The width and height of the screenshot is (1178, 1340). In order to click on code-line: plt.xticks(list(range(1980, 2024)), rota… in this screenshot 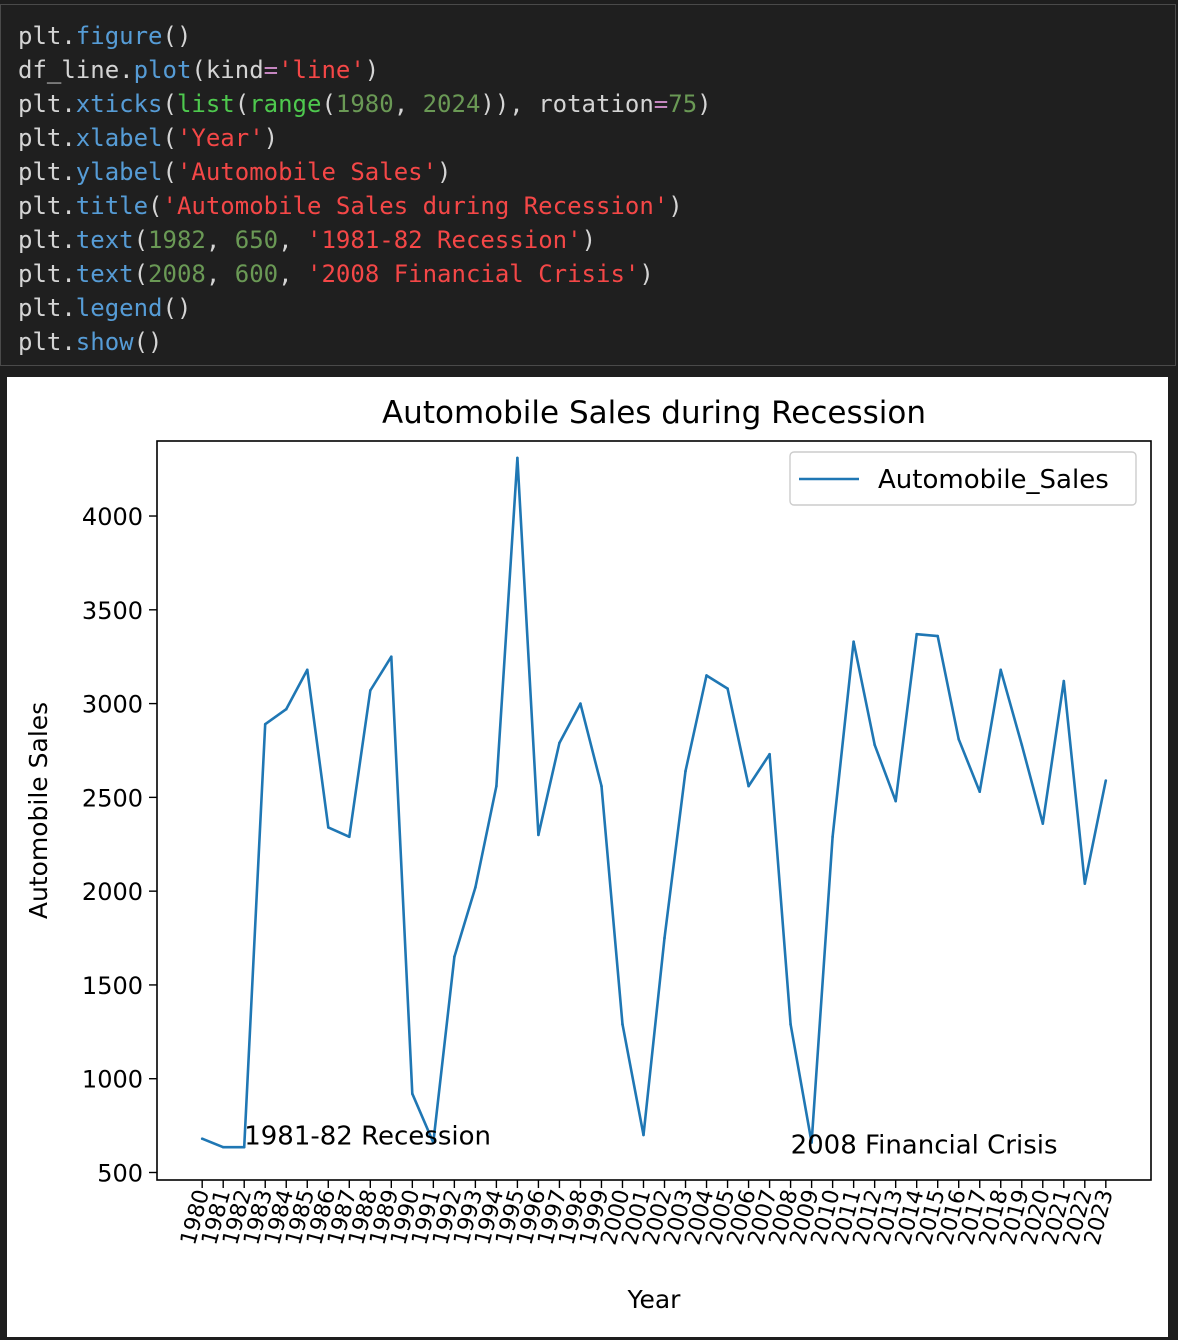, I will do `click(365, 104)`.